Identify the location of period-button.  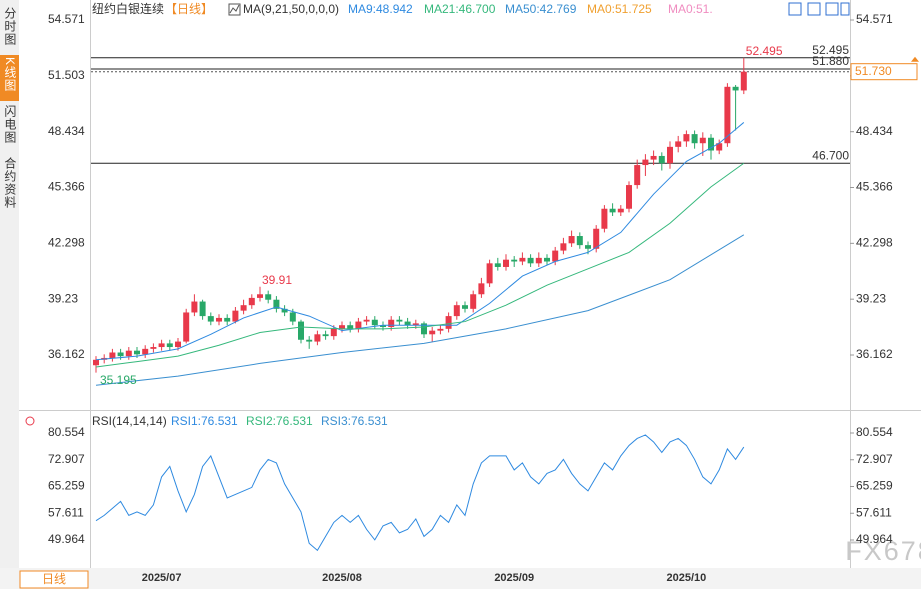
(54, 579).